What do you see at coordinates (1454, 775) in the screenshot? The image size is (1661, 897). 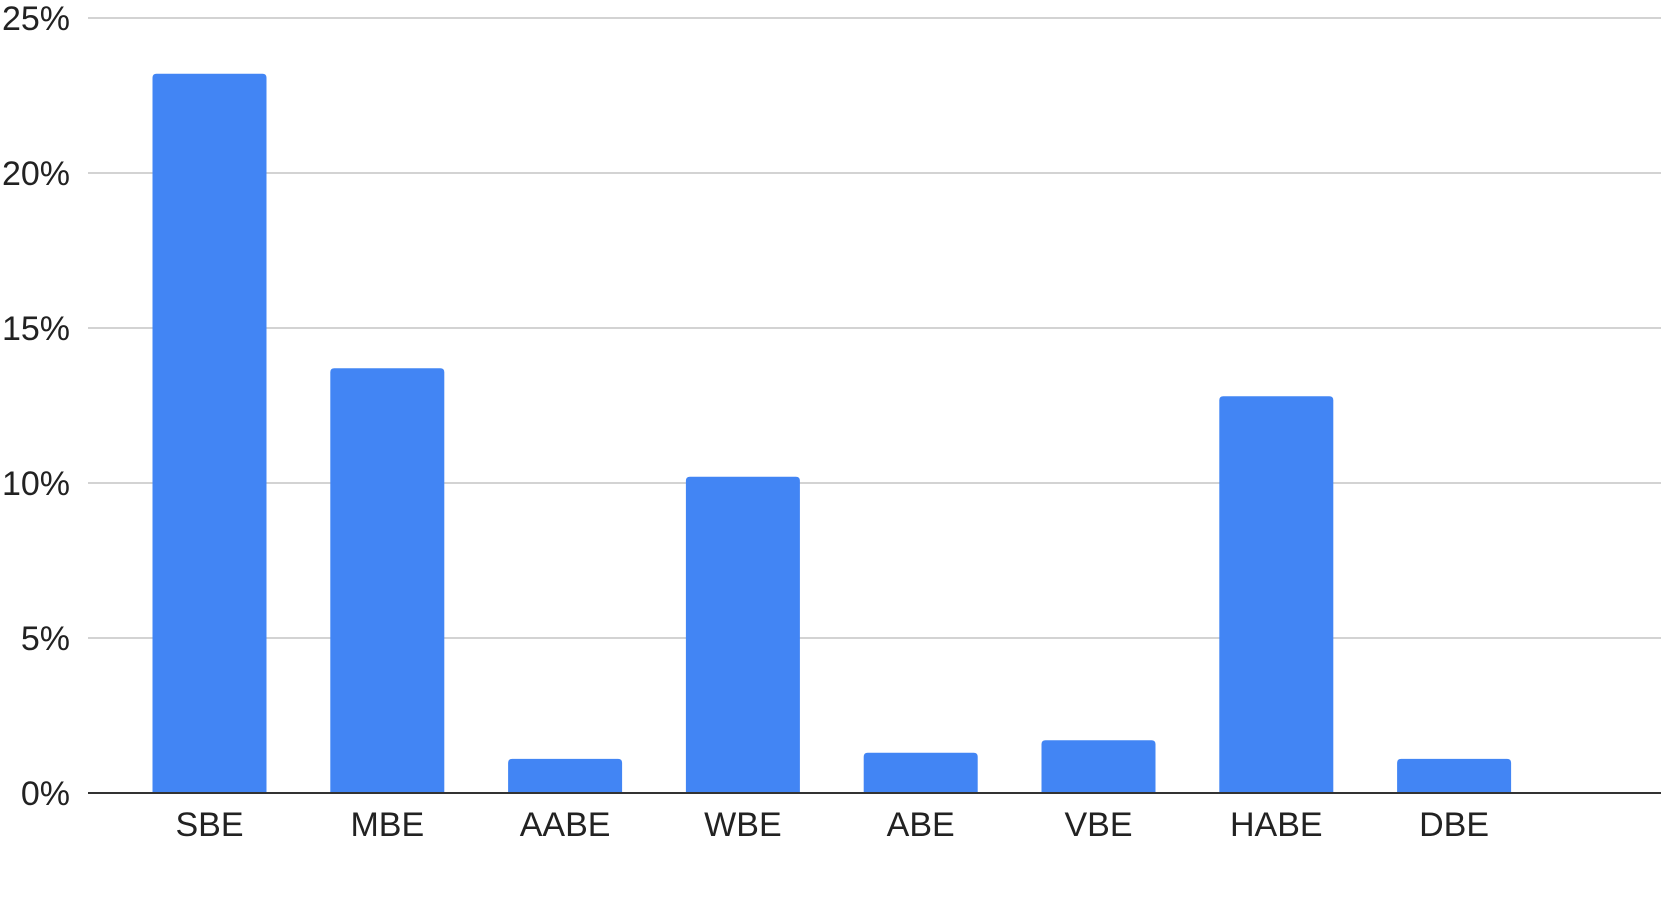 I see `bar-dbe` at bounding box center [1454, 775].